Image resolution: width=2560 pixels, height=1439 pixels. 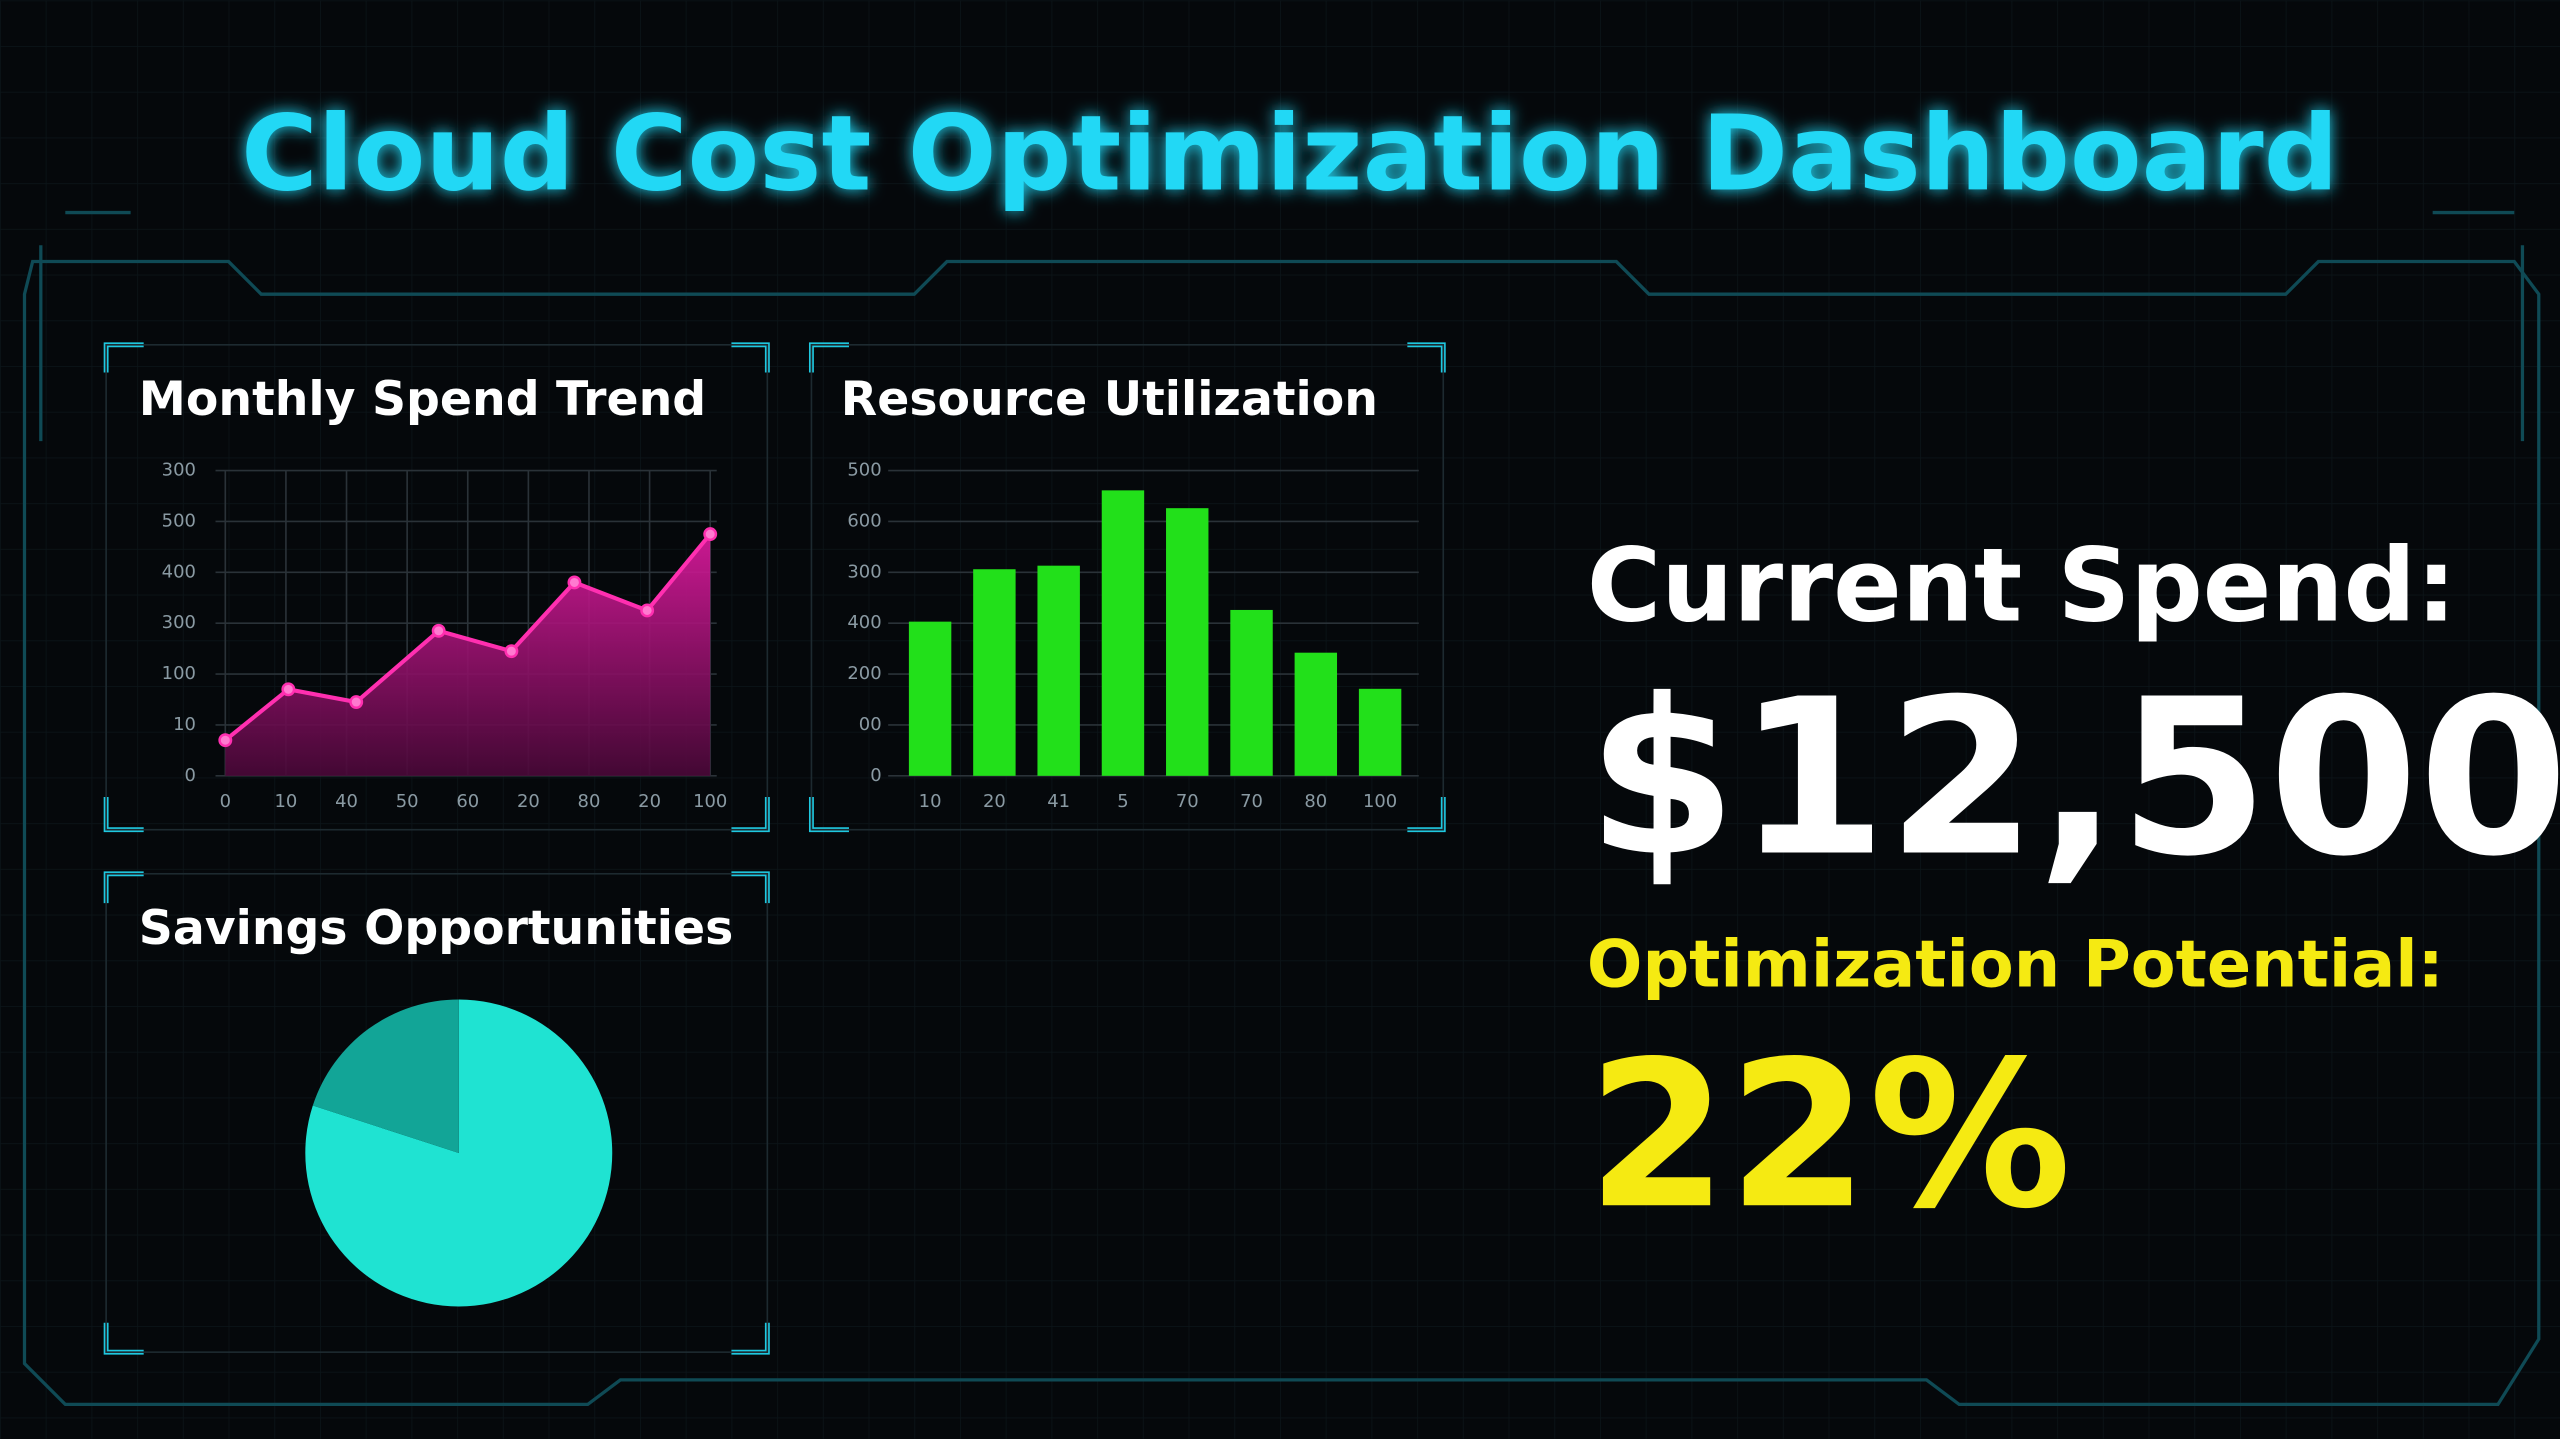 What do you see at coordinates (184, 724) in the screenshot?
I see `y-tick-label: 10` at bounding box center [184, 724].